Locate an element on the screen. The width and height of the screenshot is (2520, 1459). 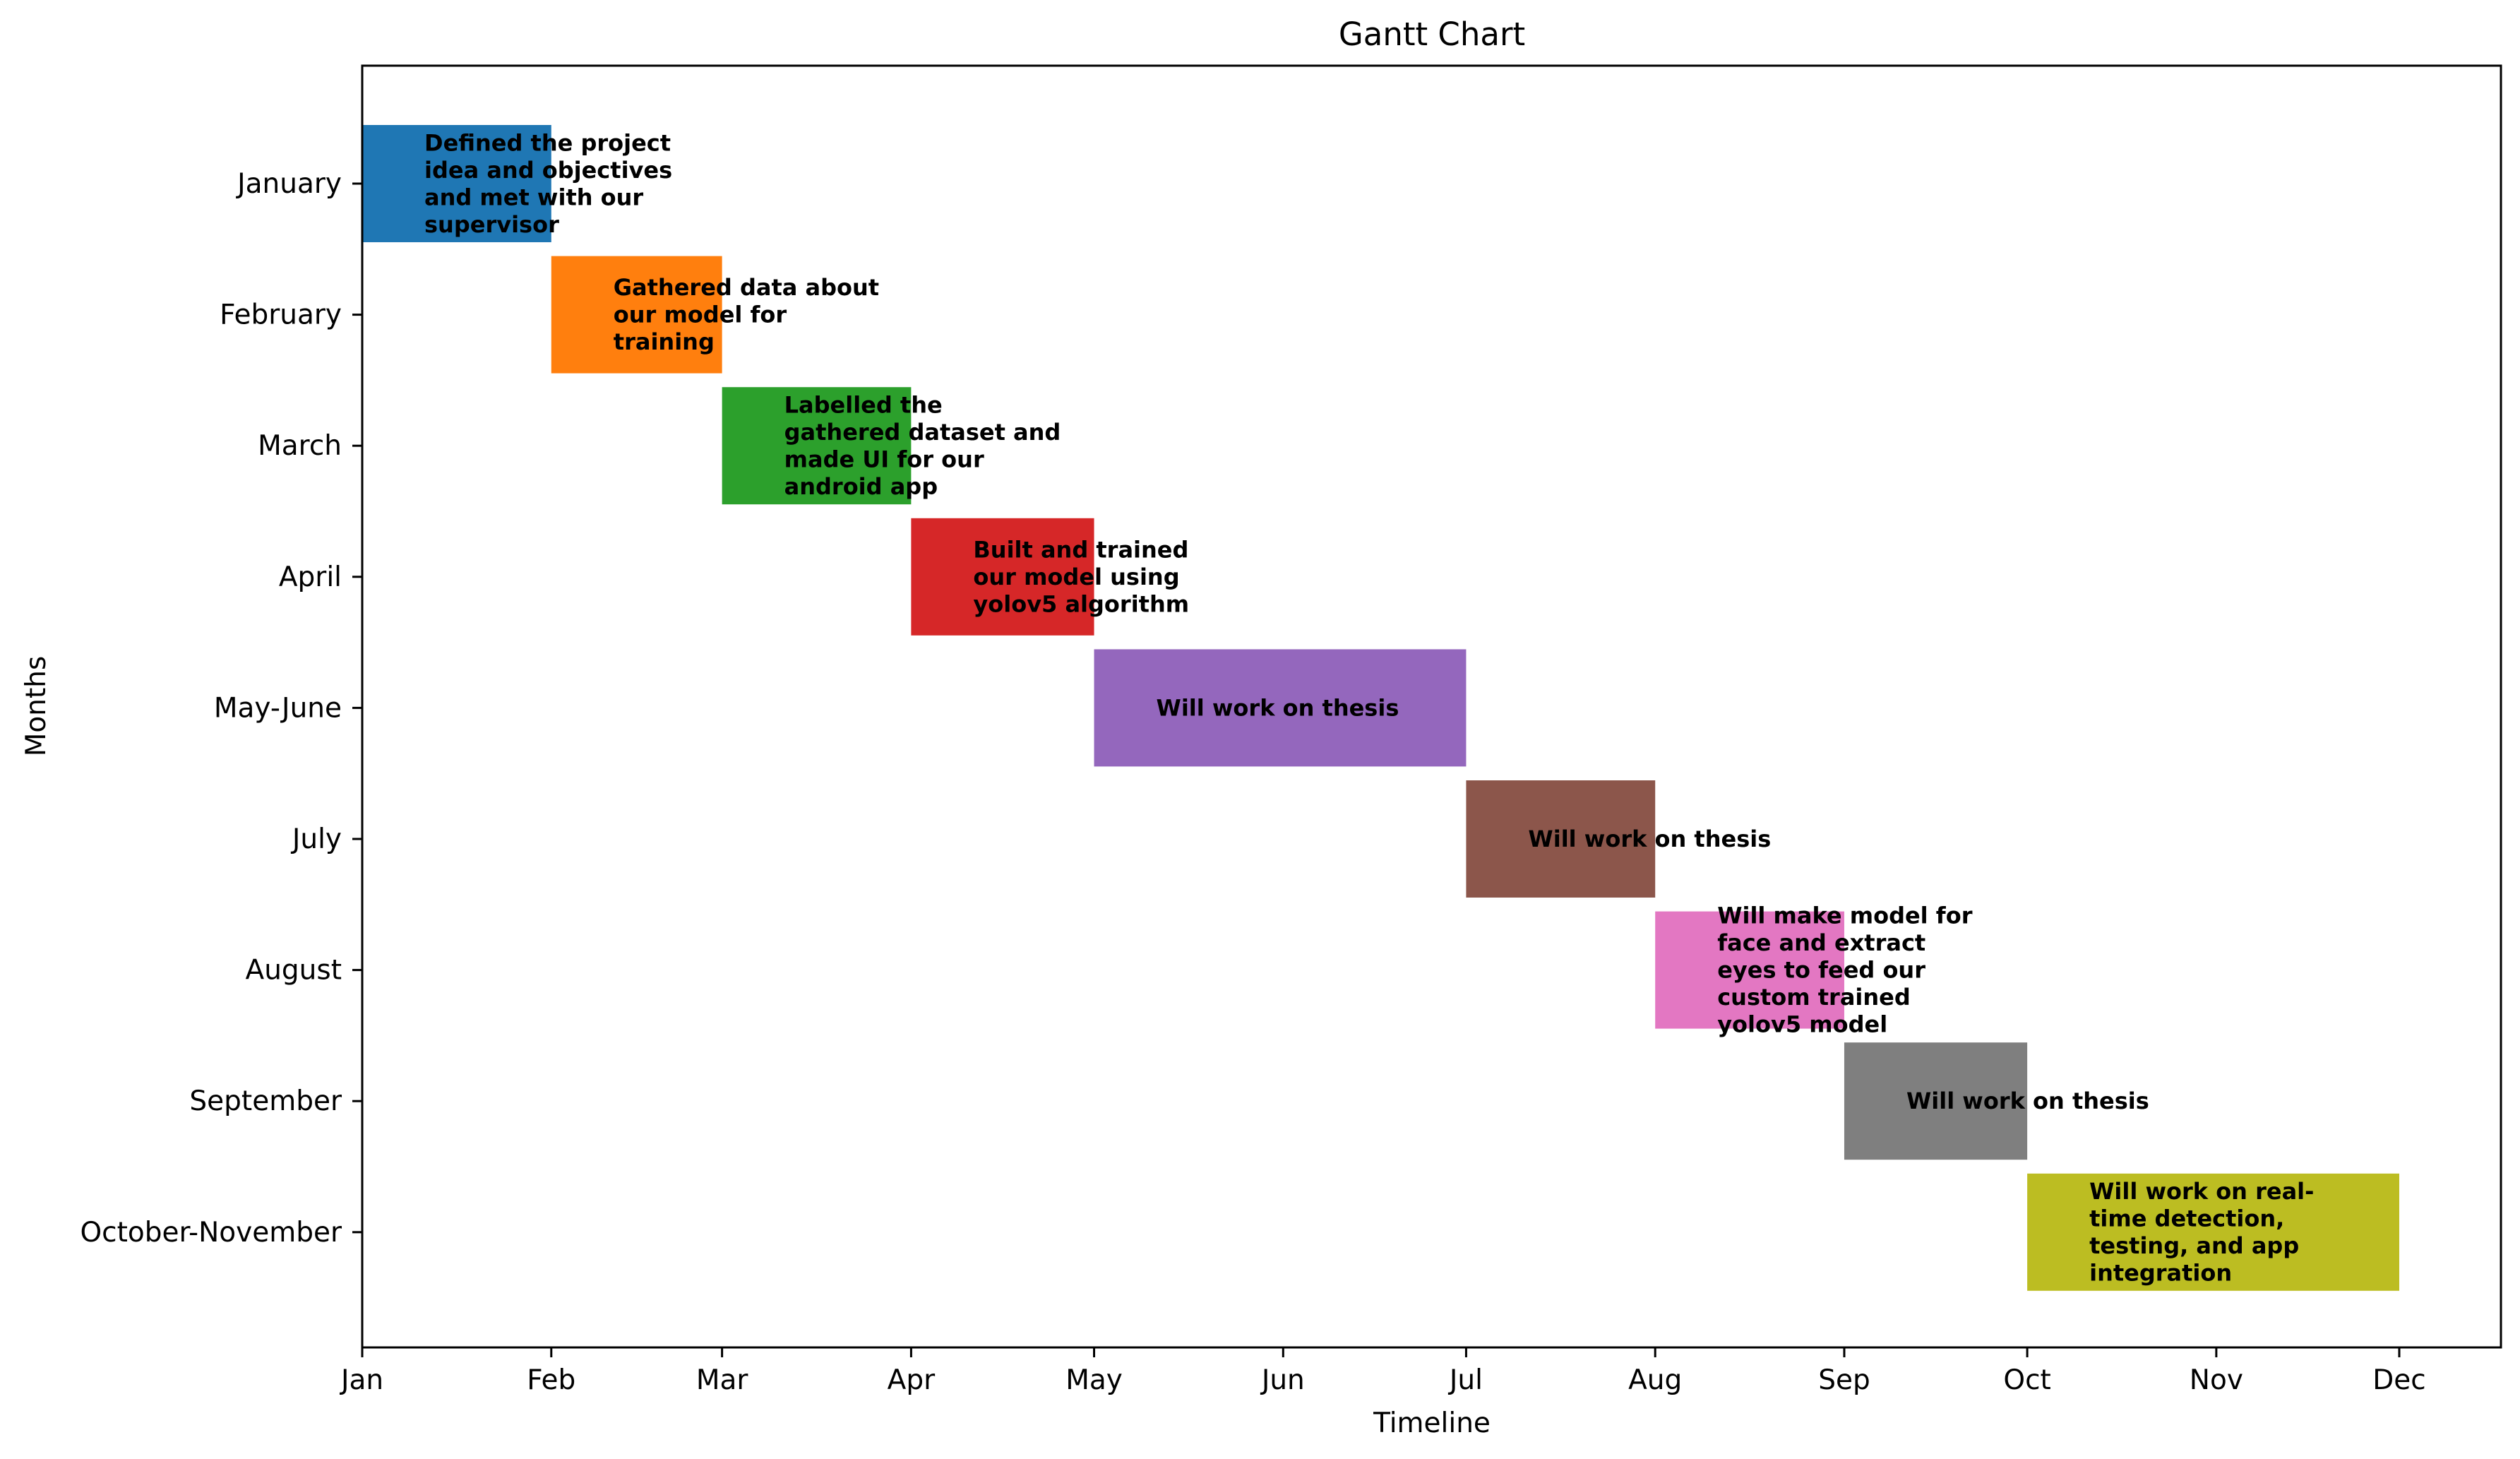
x-tick-label: May is located at coordinates (1094, 1380).